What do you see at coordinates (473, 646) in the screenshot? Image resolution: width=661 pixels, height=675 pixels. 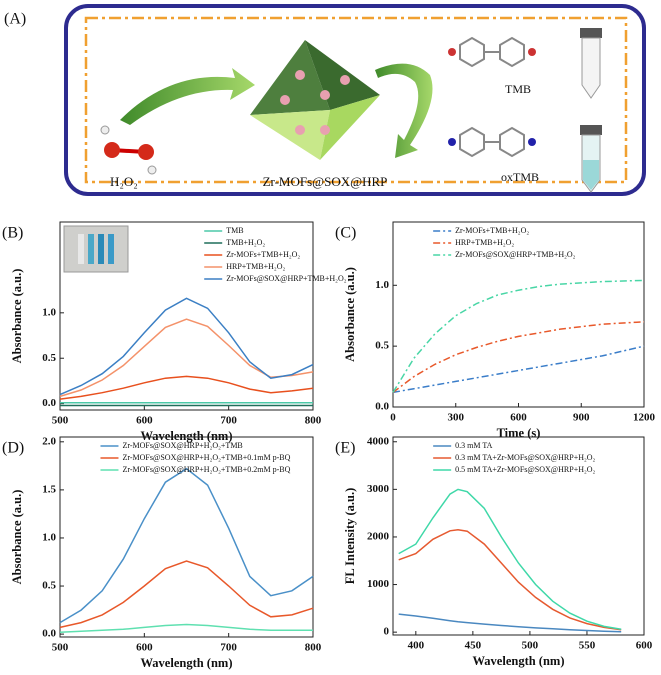 I see `x-tick-label: 450` at bounding box center [473, 646].